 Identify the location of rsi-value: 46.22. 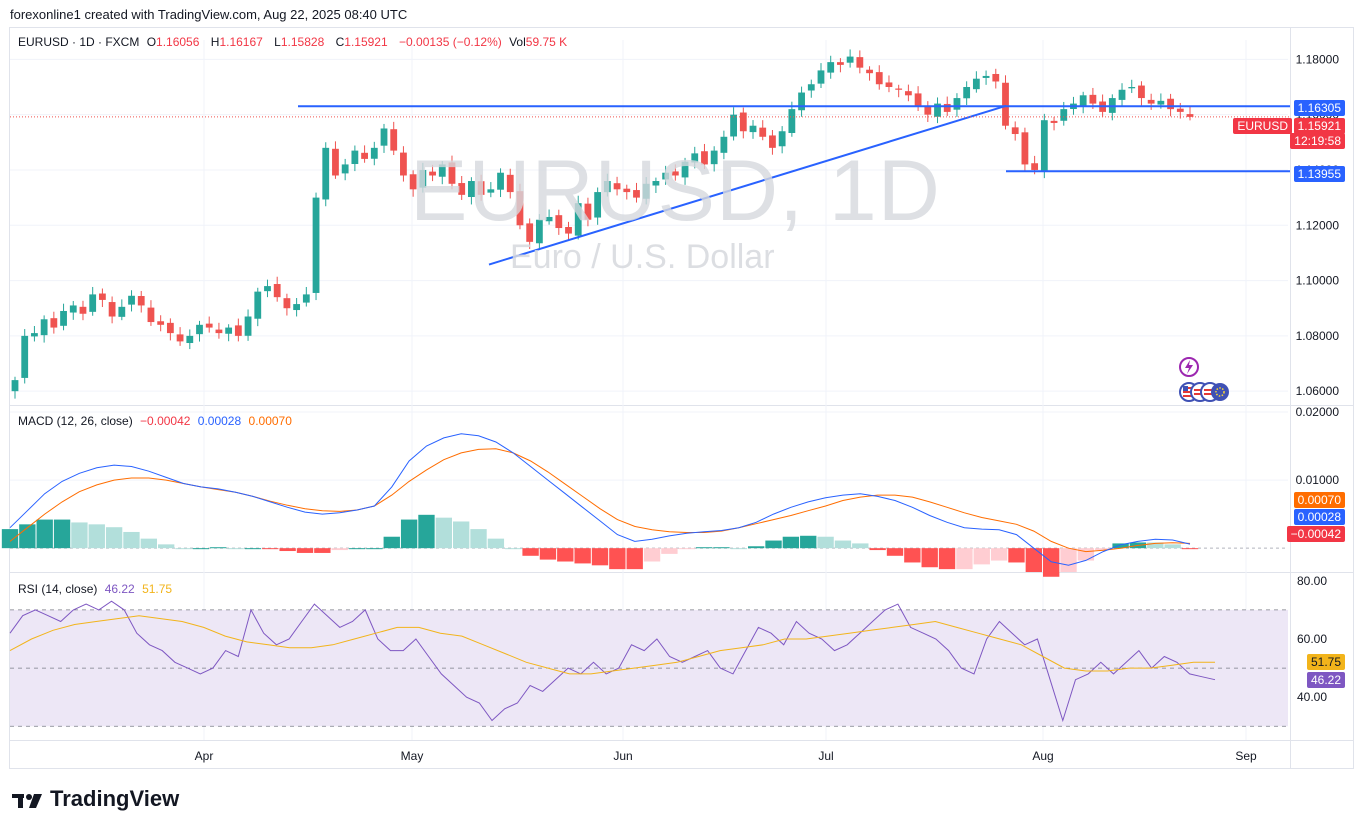
(119, 589).